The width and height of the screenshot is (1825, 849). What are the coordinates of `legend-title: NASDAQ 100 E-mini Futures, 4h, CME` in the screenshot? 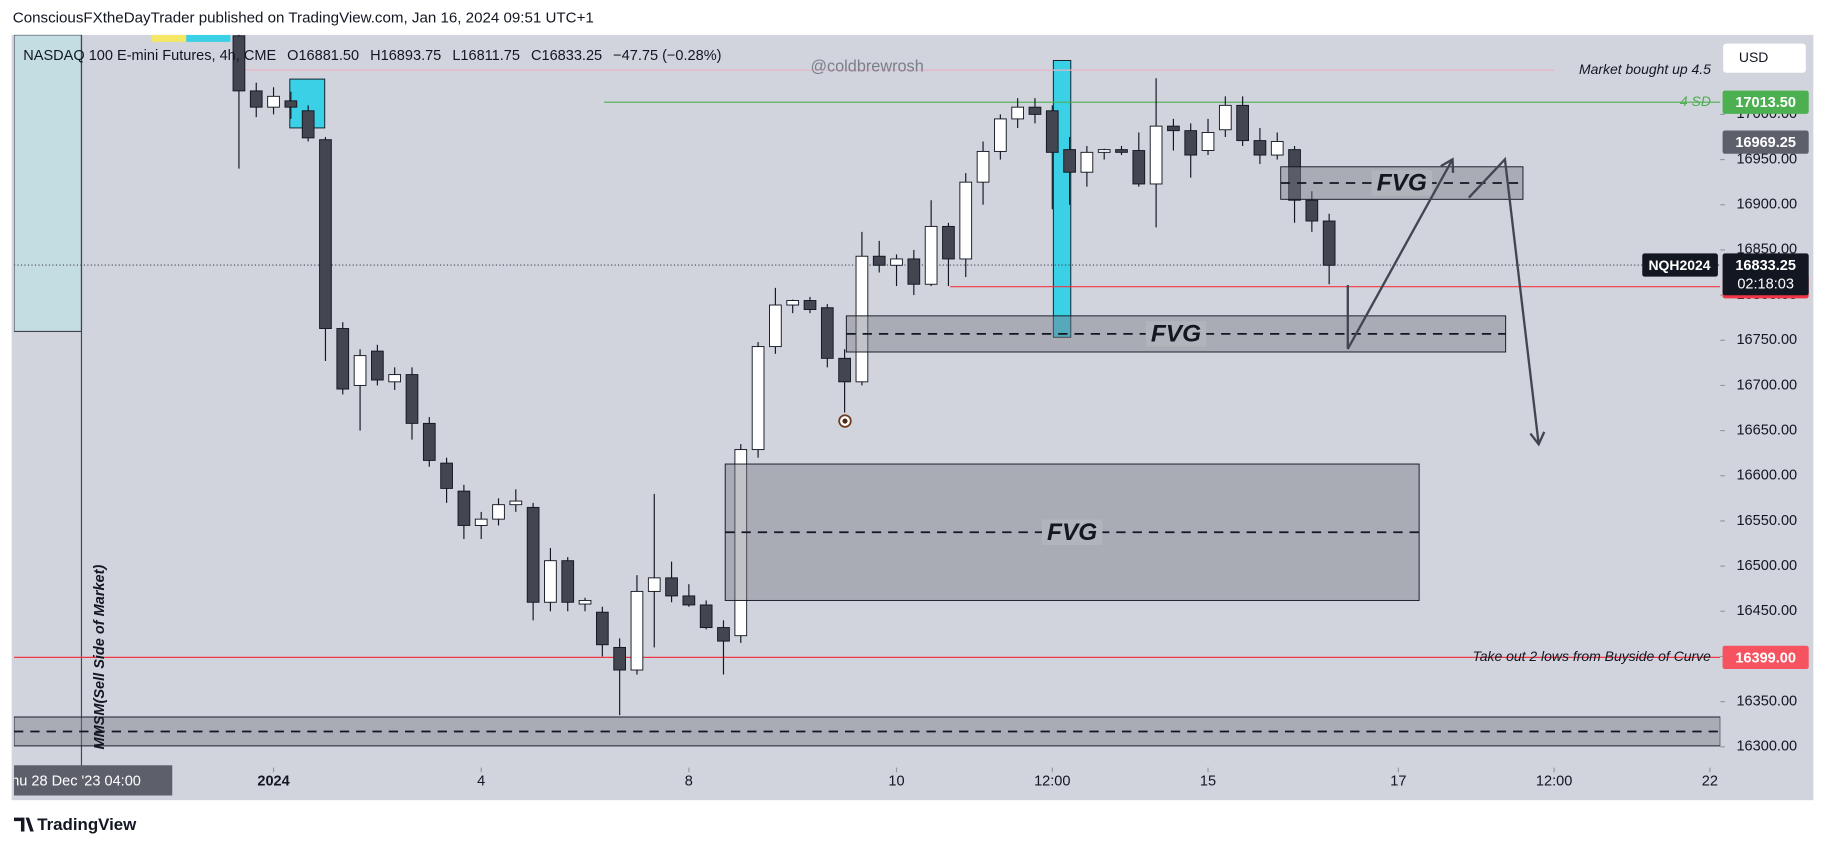 It's located at (149, 56).